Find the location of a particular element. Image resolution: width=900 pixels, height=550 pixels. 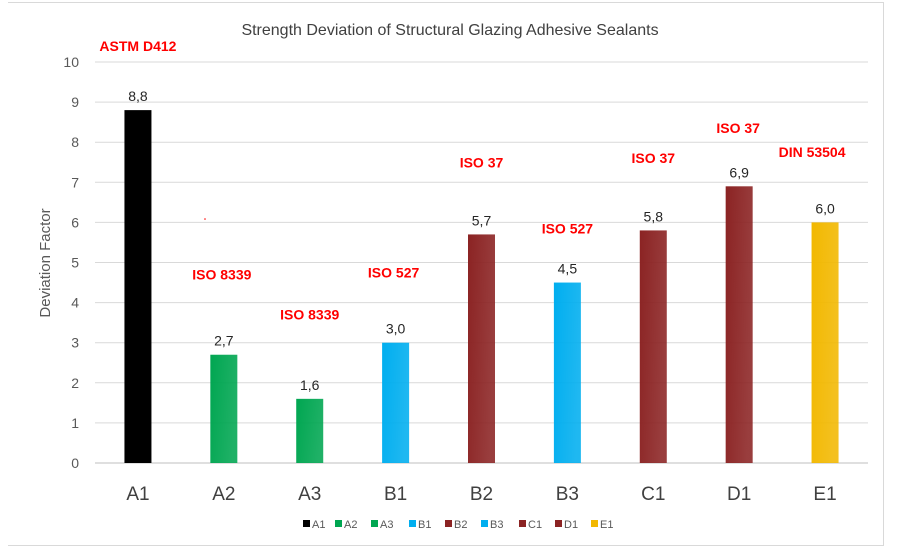

y-tick-label: 4 is located at coordinates (75, 303).